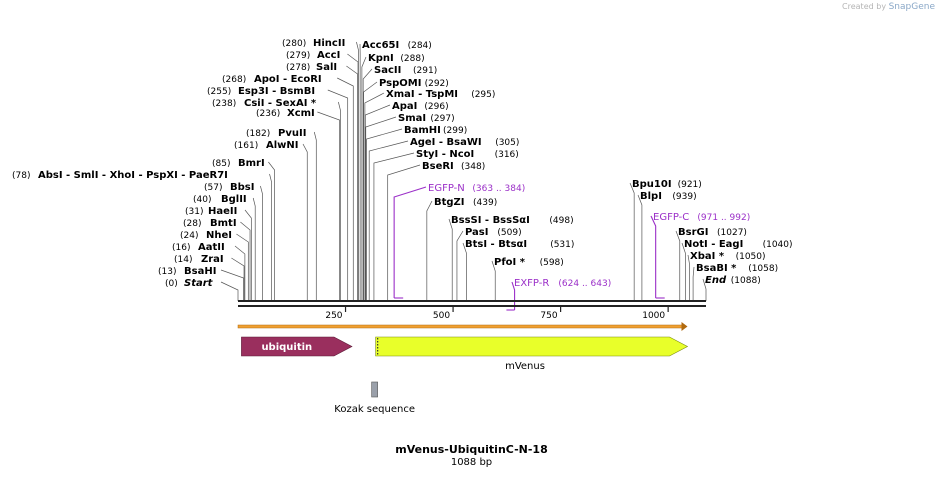  I want to click on site-name: BtgZI, so click(449, 202).